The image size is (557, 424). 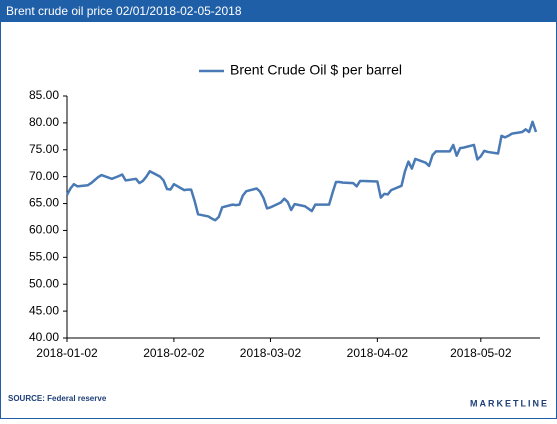 What do you see at coordinates (174, 353) in the screenshot?
I see `x-tick-label: 2018-02-02` at bounding box center [174, 353].